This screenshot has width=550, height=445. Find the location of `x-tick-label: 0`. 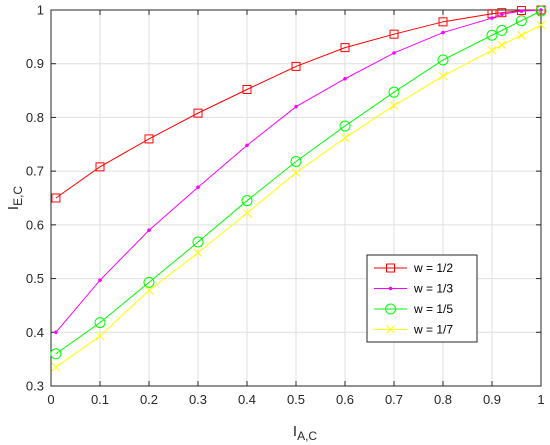

x-tick-label: 0 is located at coordinates (50, 399).